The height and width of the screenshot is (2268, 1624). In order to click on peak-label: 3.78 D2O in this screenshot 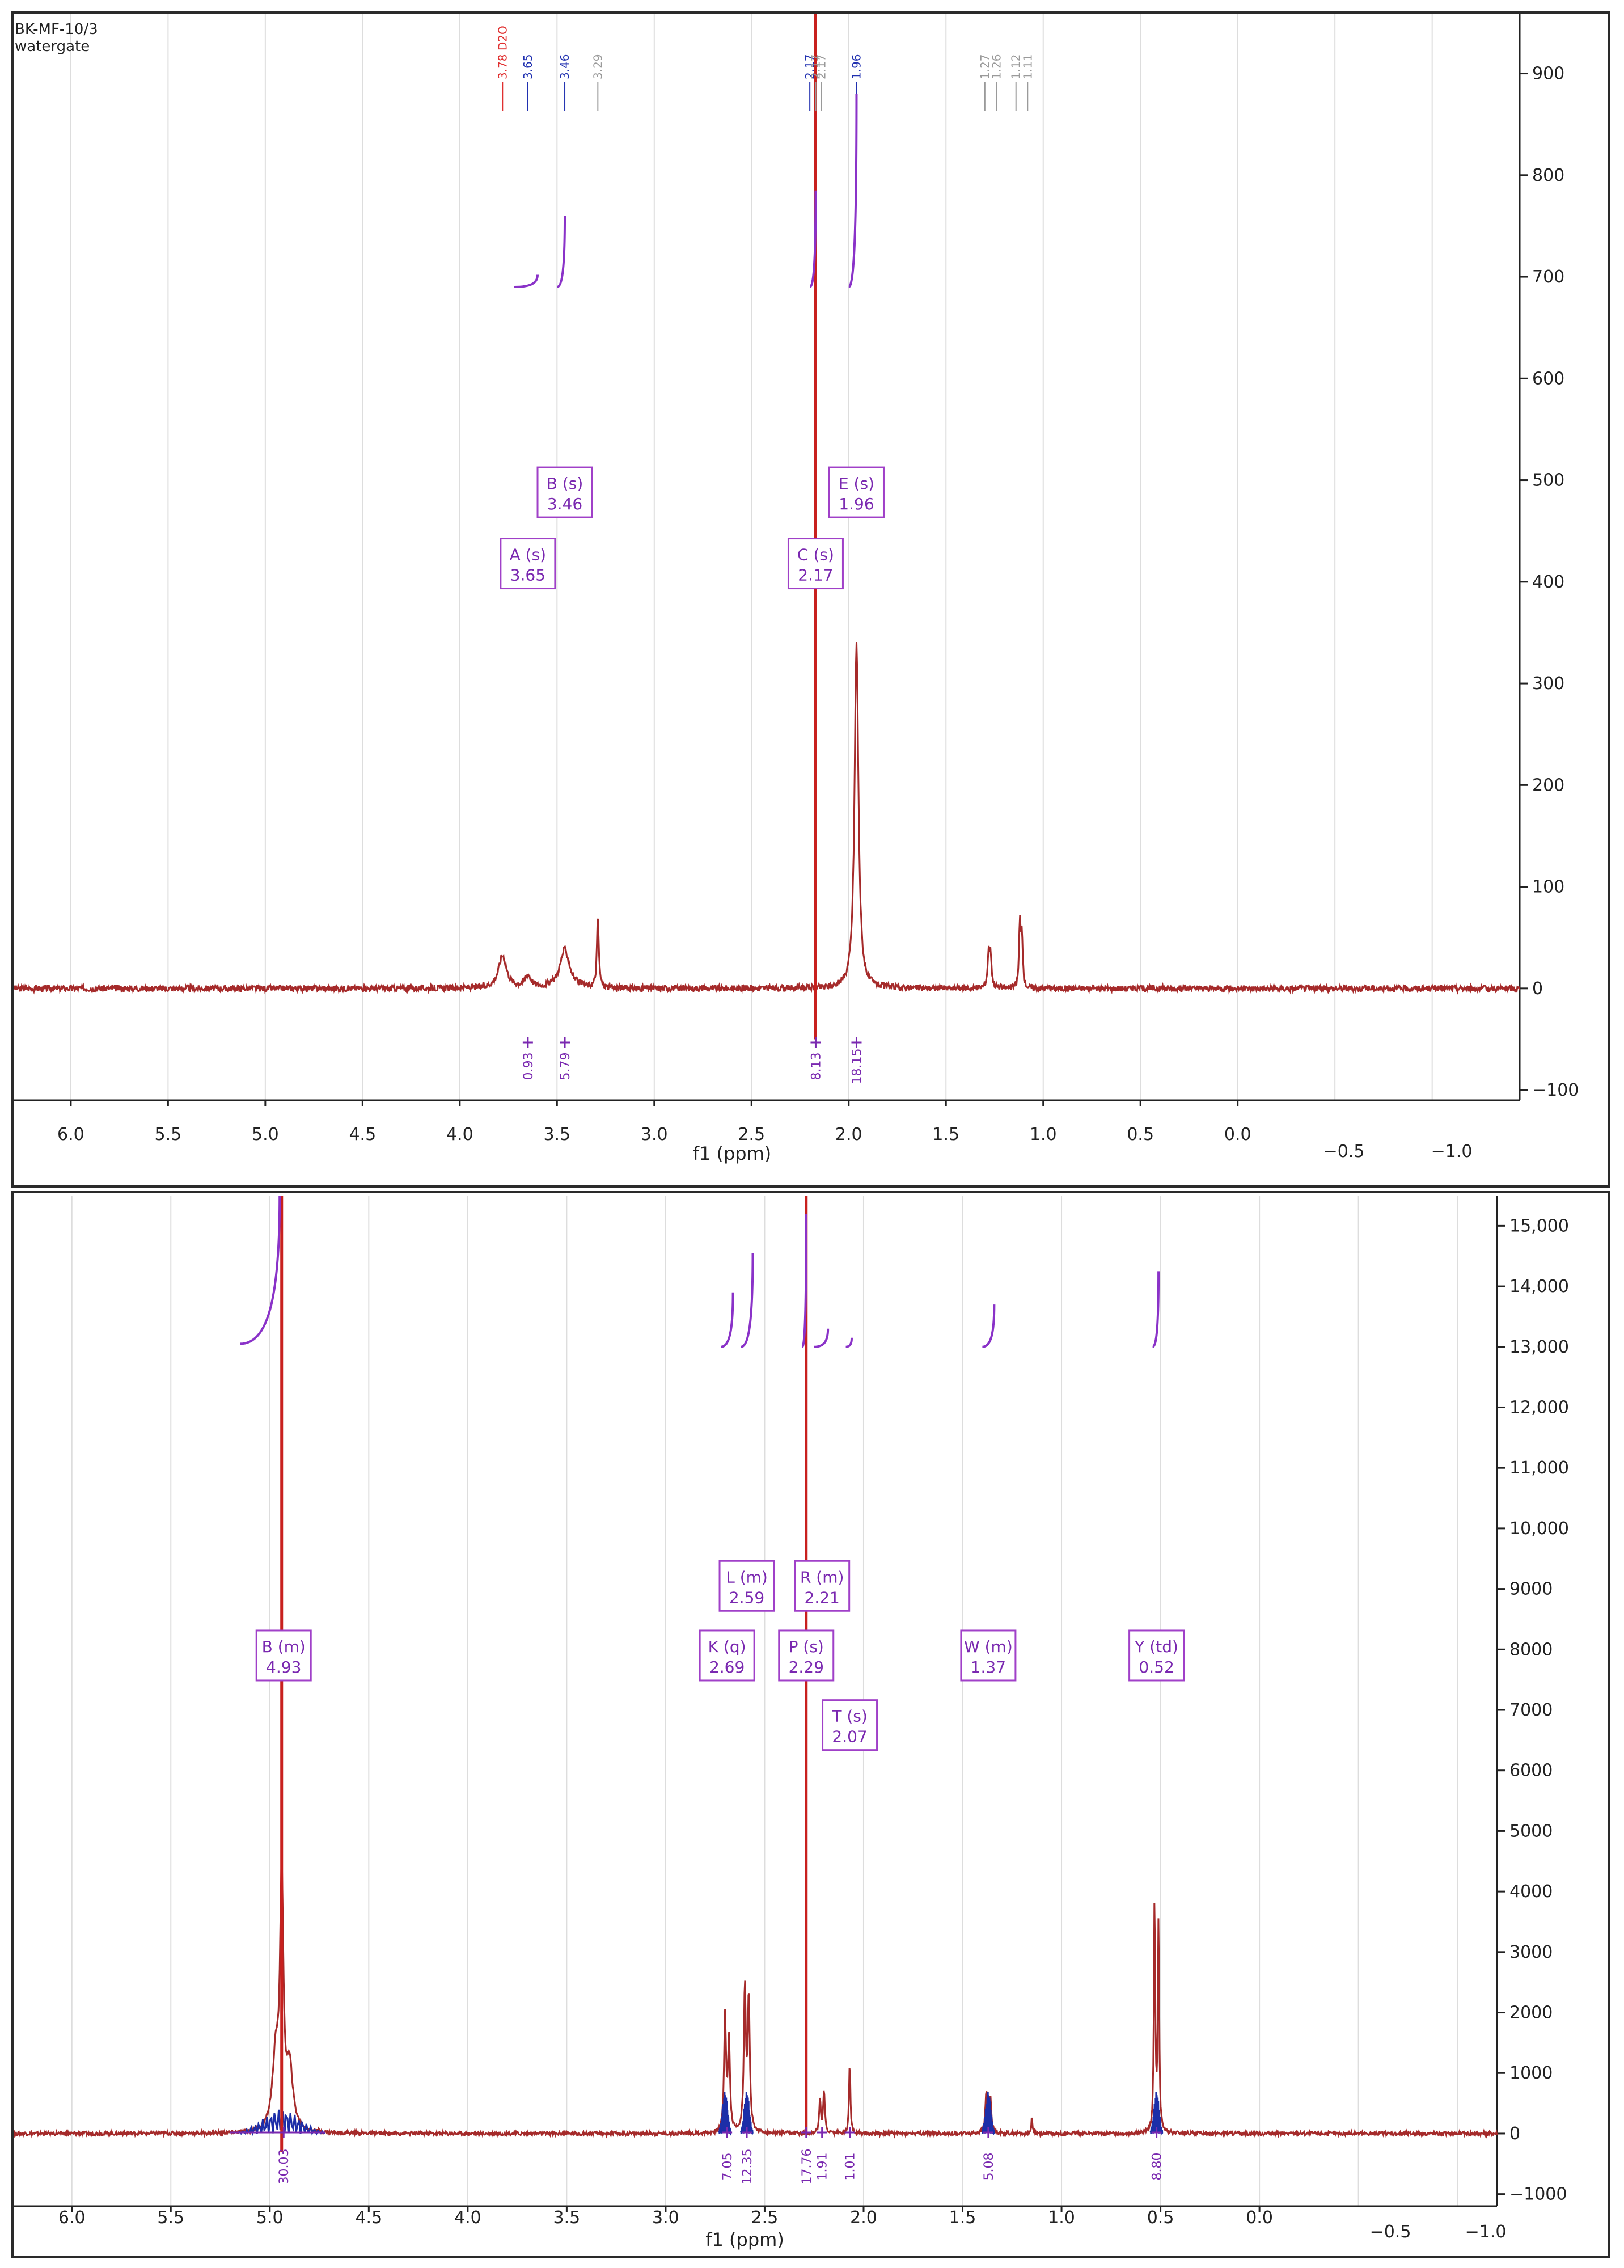, I will do `click(503, 52)`.